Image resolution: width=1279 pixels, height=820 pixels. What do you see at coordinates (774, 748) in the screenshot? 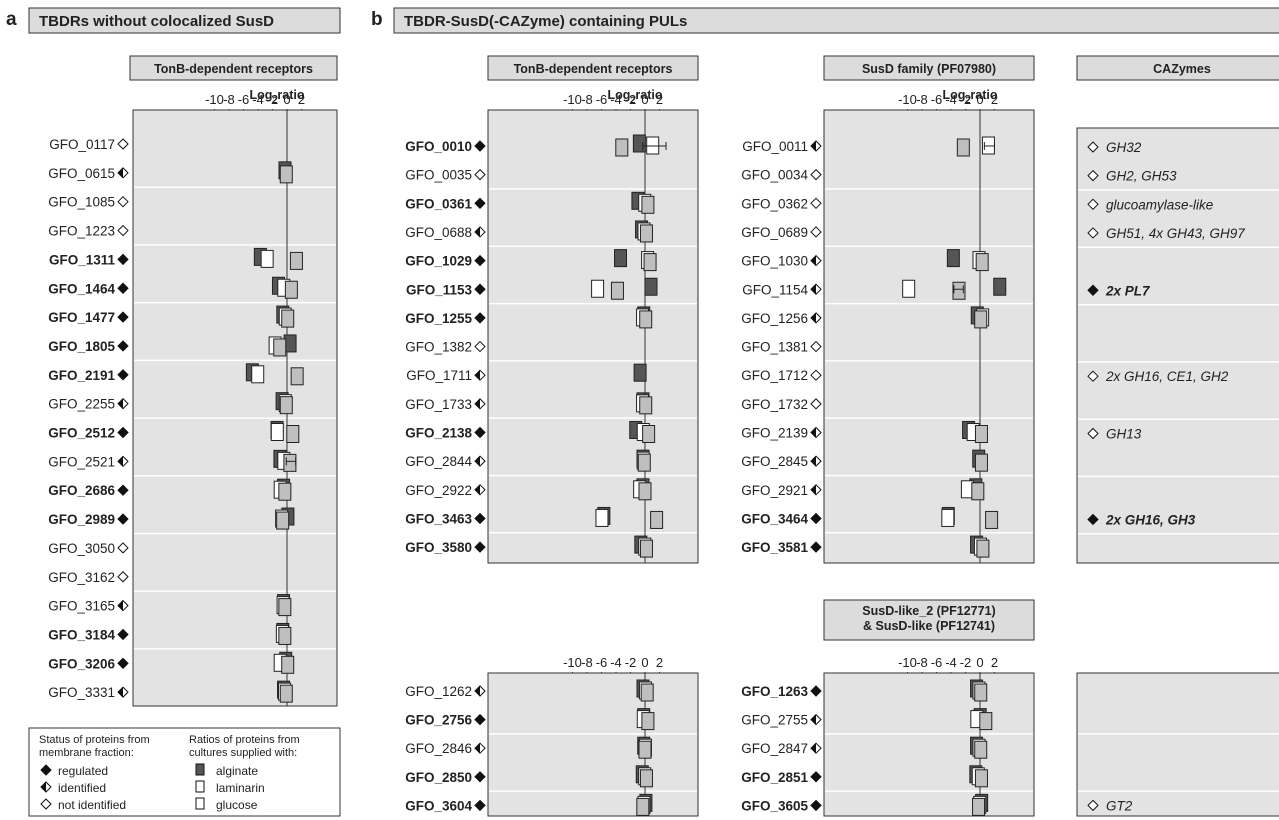
I see `gene-label: GFO_2847` at bounding box center [774, 748].